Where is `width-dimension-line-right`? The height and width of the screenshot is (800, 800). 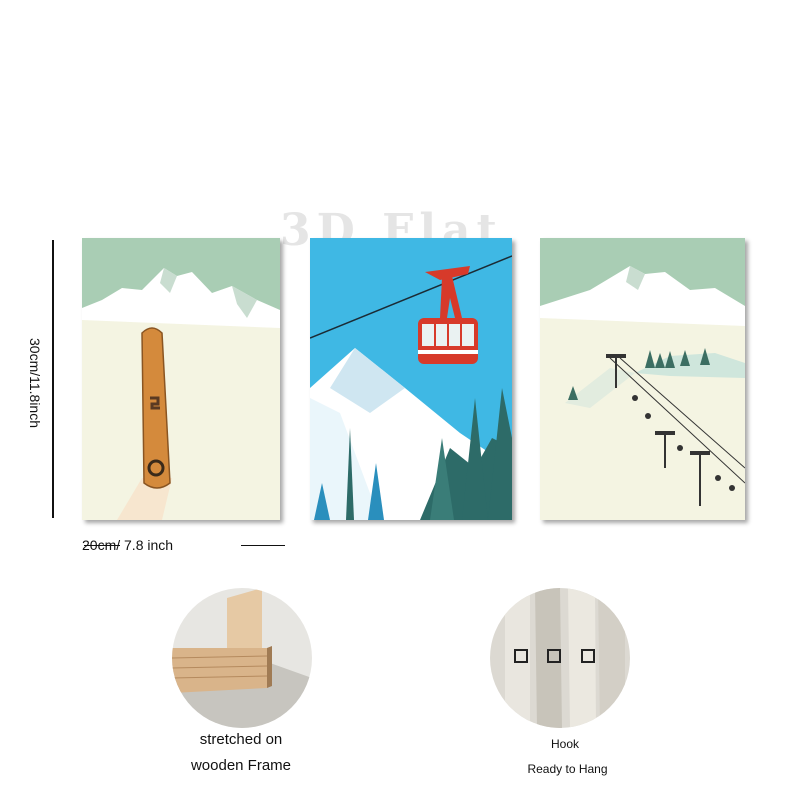
width-dimension-line-right is located at coordinates (263, 545).